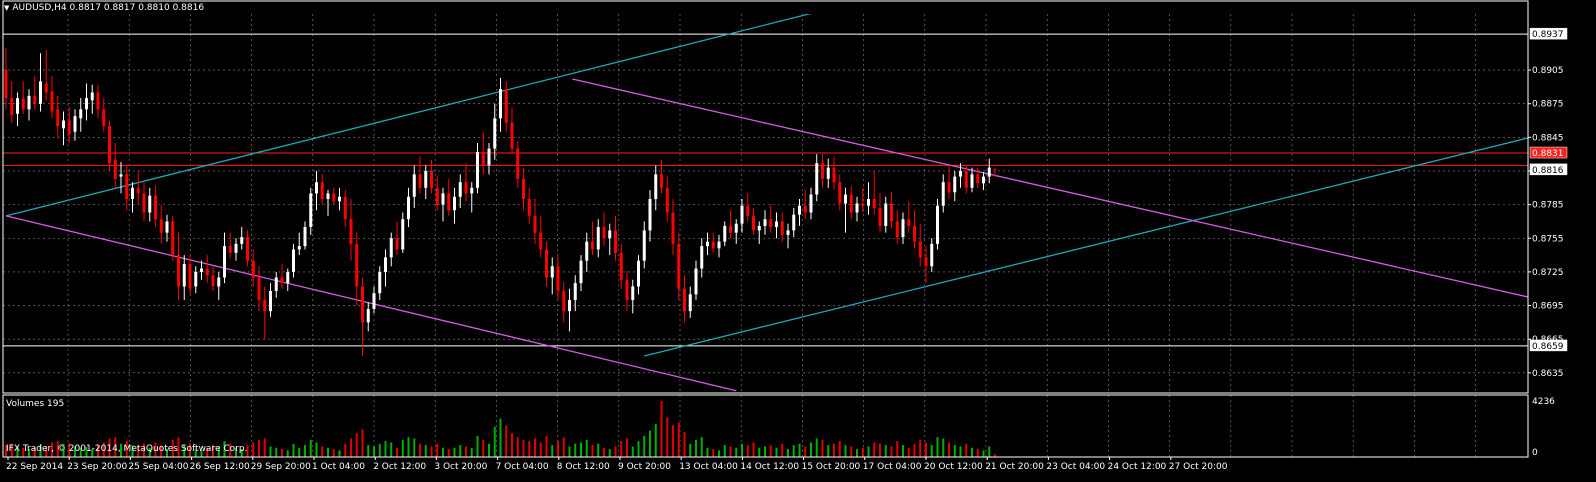  What do you see at coordinates (769, 467) in the screenshot?
I see `time-tick-label: 14 Oct 12:00` at bounding box center [769, 467].